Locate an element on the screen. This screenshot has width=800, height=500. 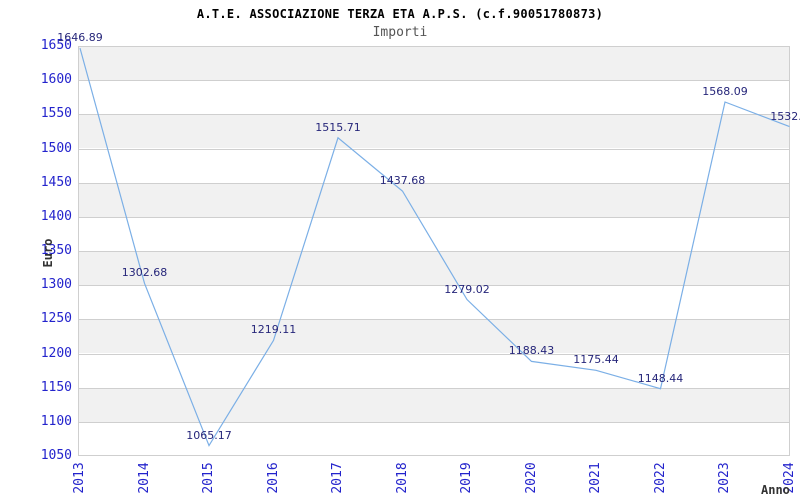
y-axis-tick-label: 1650 is located at coordinates (56, 45).